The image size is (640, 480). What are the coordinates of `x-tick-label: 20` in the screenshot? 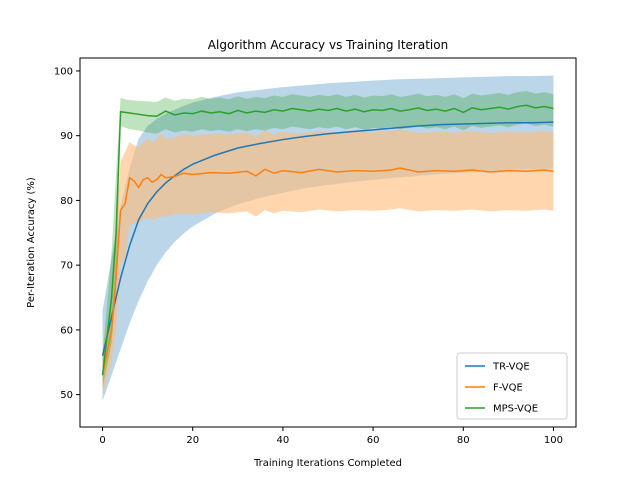 It's located at (192, 440).